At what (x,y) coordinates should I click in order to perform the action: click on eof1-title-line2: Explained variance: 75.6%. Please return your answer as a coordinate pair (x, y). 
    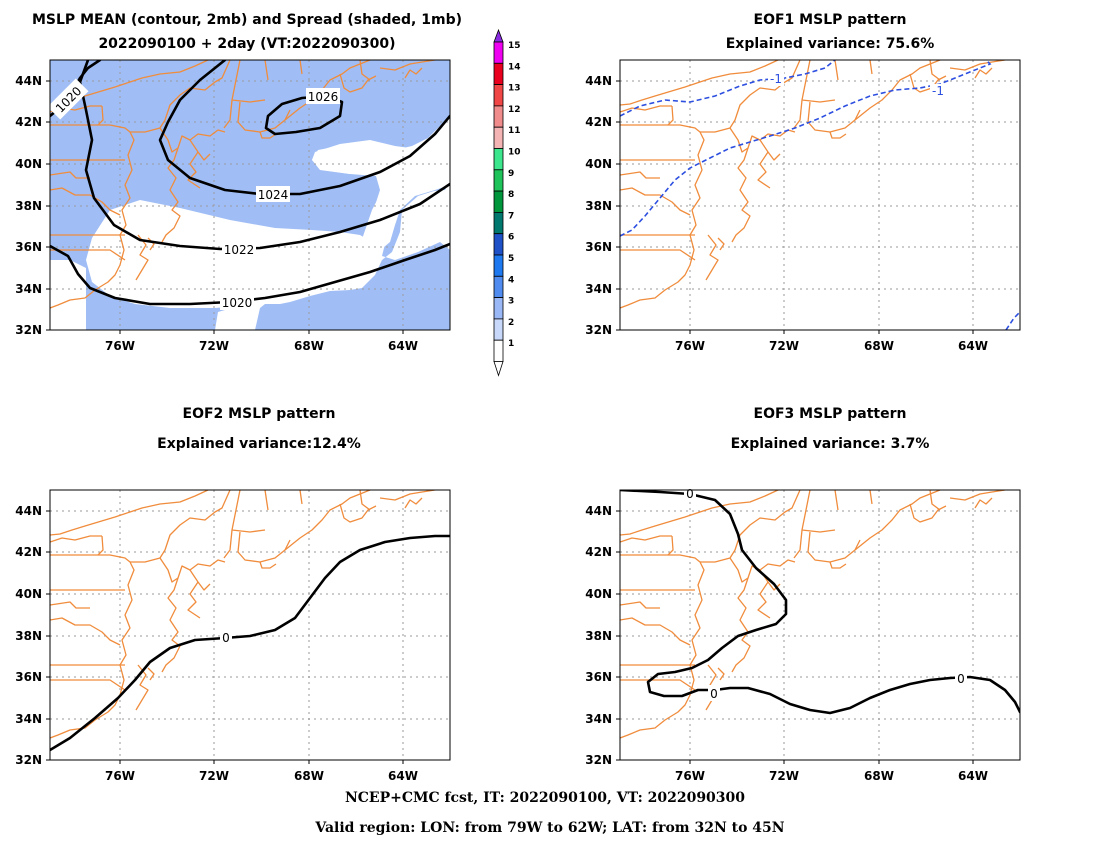
    Looking at the image, I should click on (830, 44).